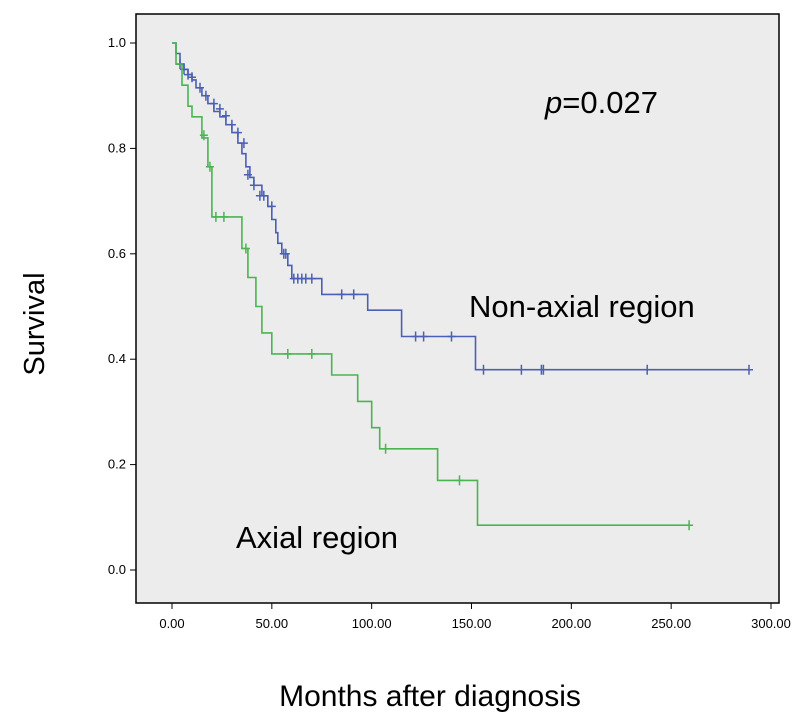 This screenshot has height=724, width=799. I want to click on x-axis-label: Months after diagnosis, so click(430, 696).